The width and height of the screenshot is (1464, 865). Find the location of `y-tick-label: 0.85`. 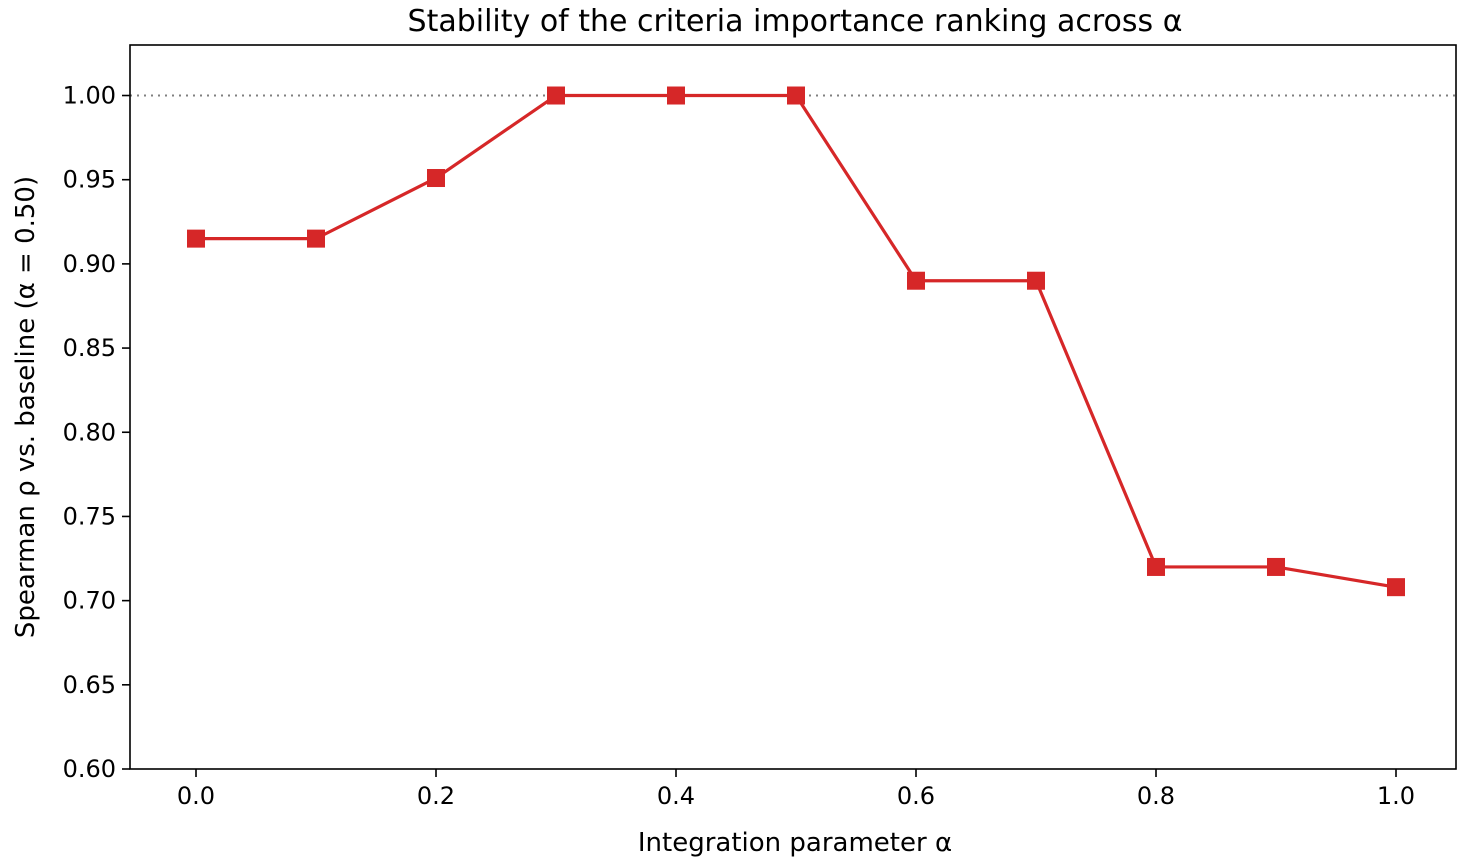

y-tick-label: 0.85 is located at coordinates (89, 348).